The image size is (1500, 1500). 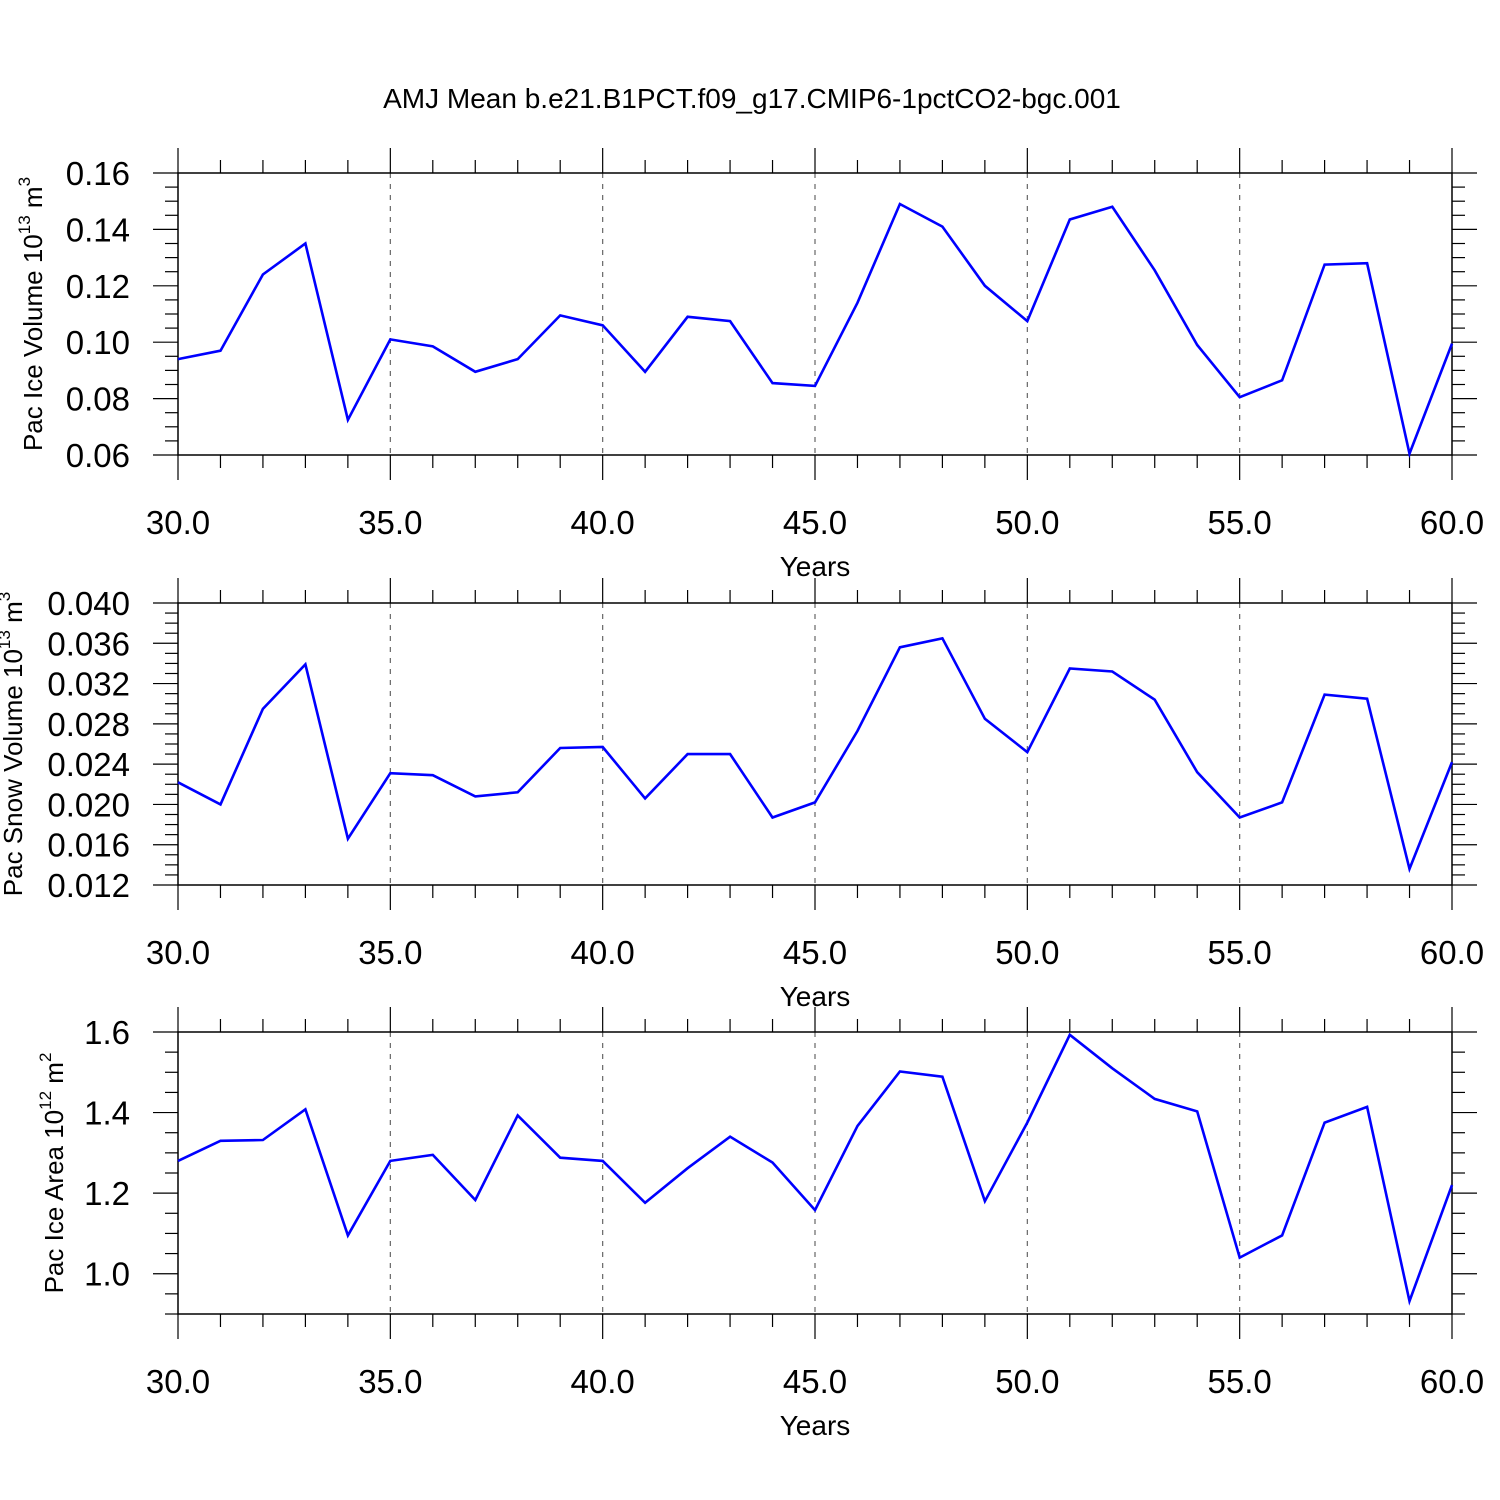 What do you see at coordinates (98, 399) in the screenshot?
I see `y-tick-label: 0.08` at bounding box center [98, 399].